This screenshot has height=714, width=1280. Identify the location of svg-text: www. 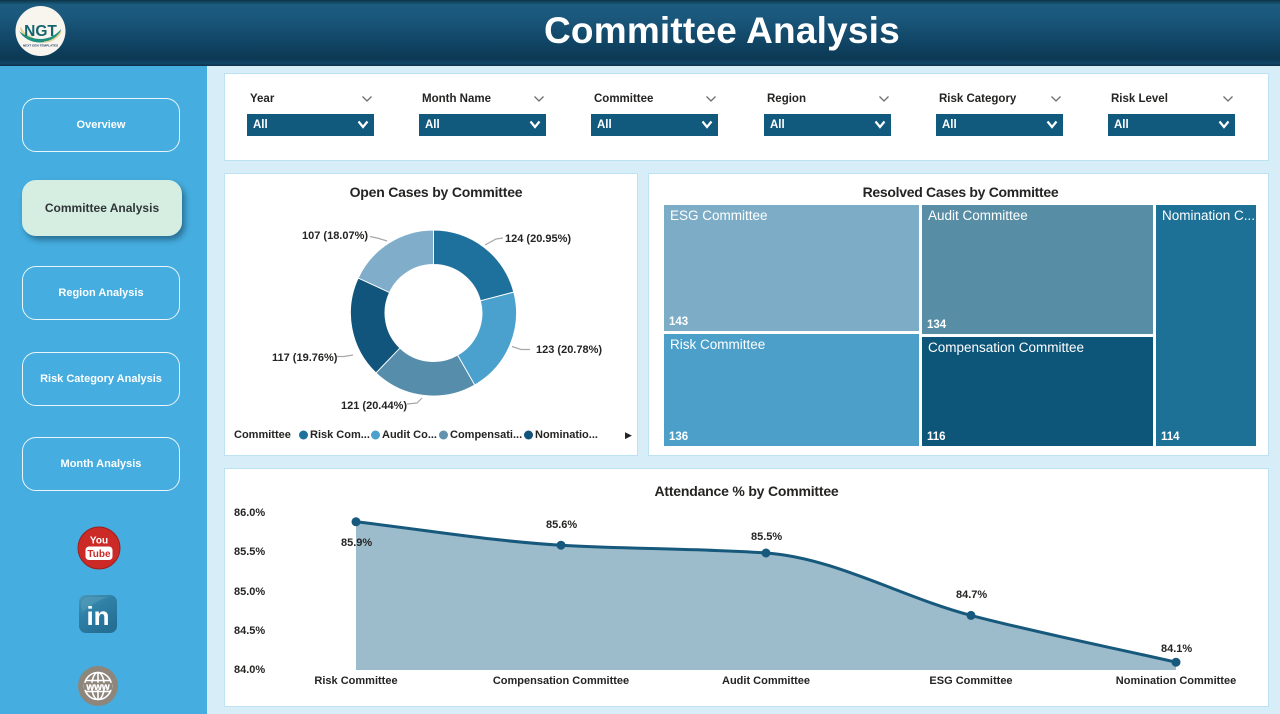
(97, 687).